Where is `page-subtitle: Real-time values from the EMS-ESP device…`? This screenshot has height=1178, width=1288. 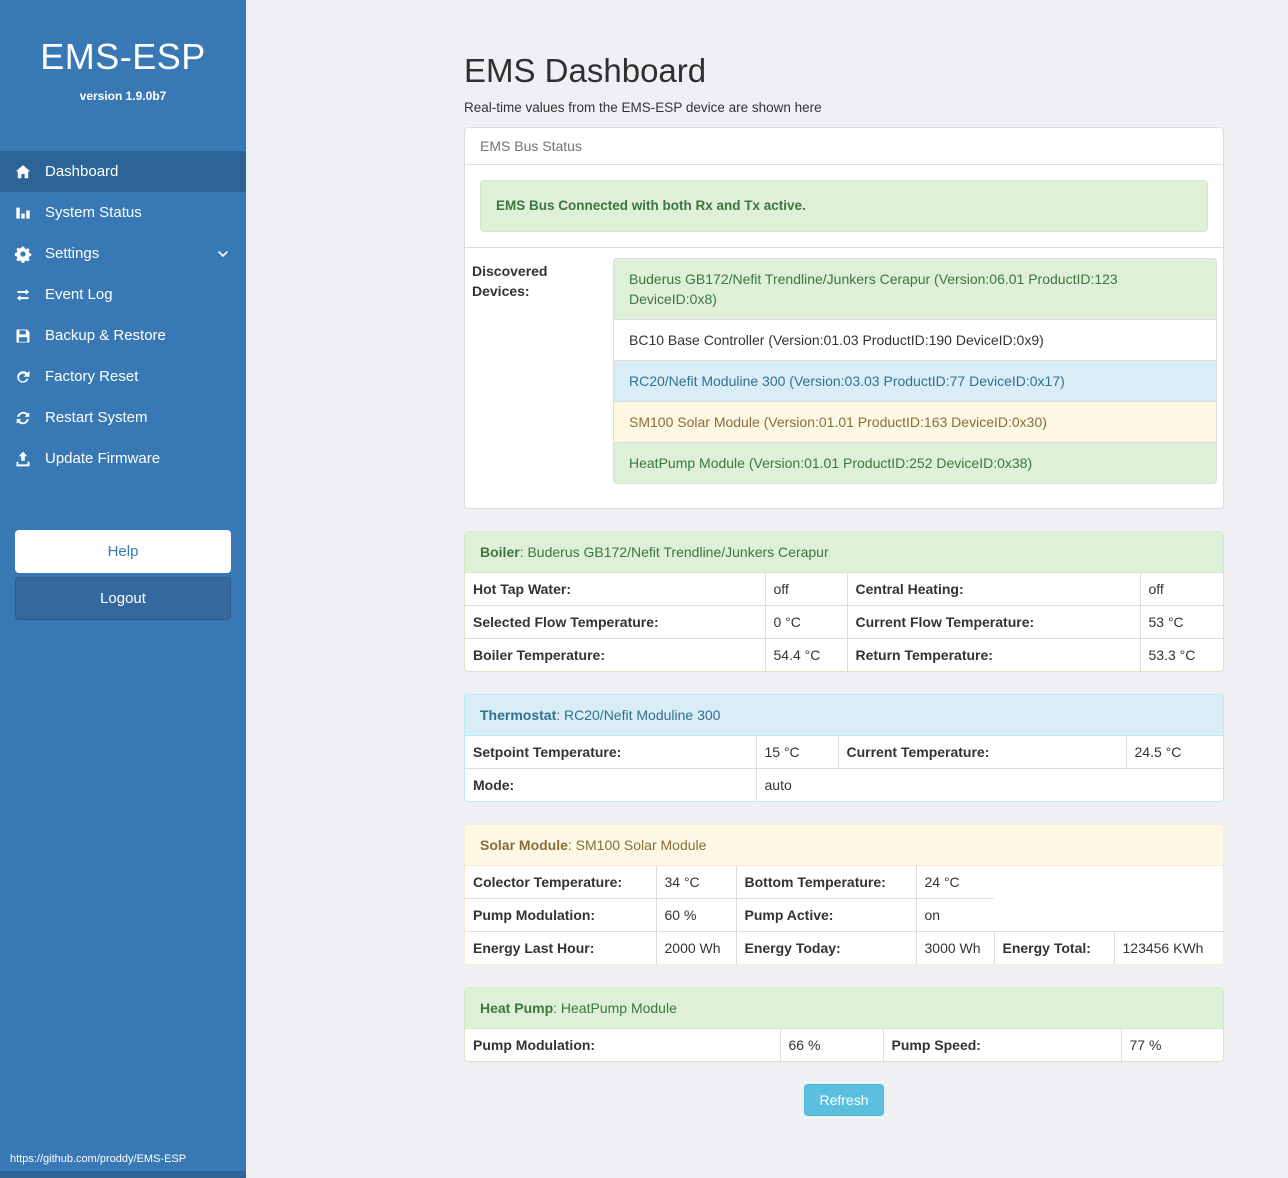
page-subtitle: Real-time values from the EMS-ESP device… is located at coordinates (643, 107).